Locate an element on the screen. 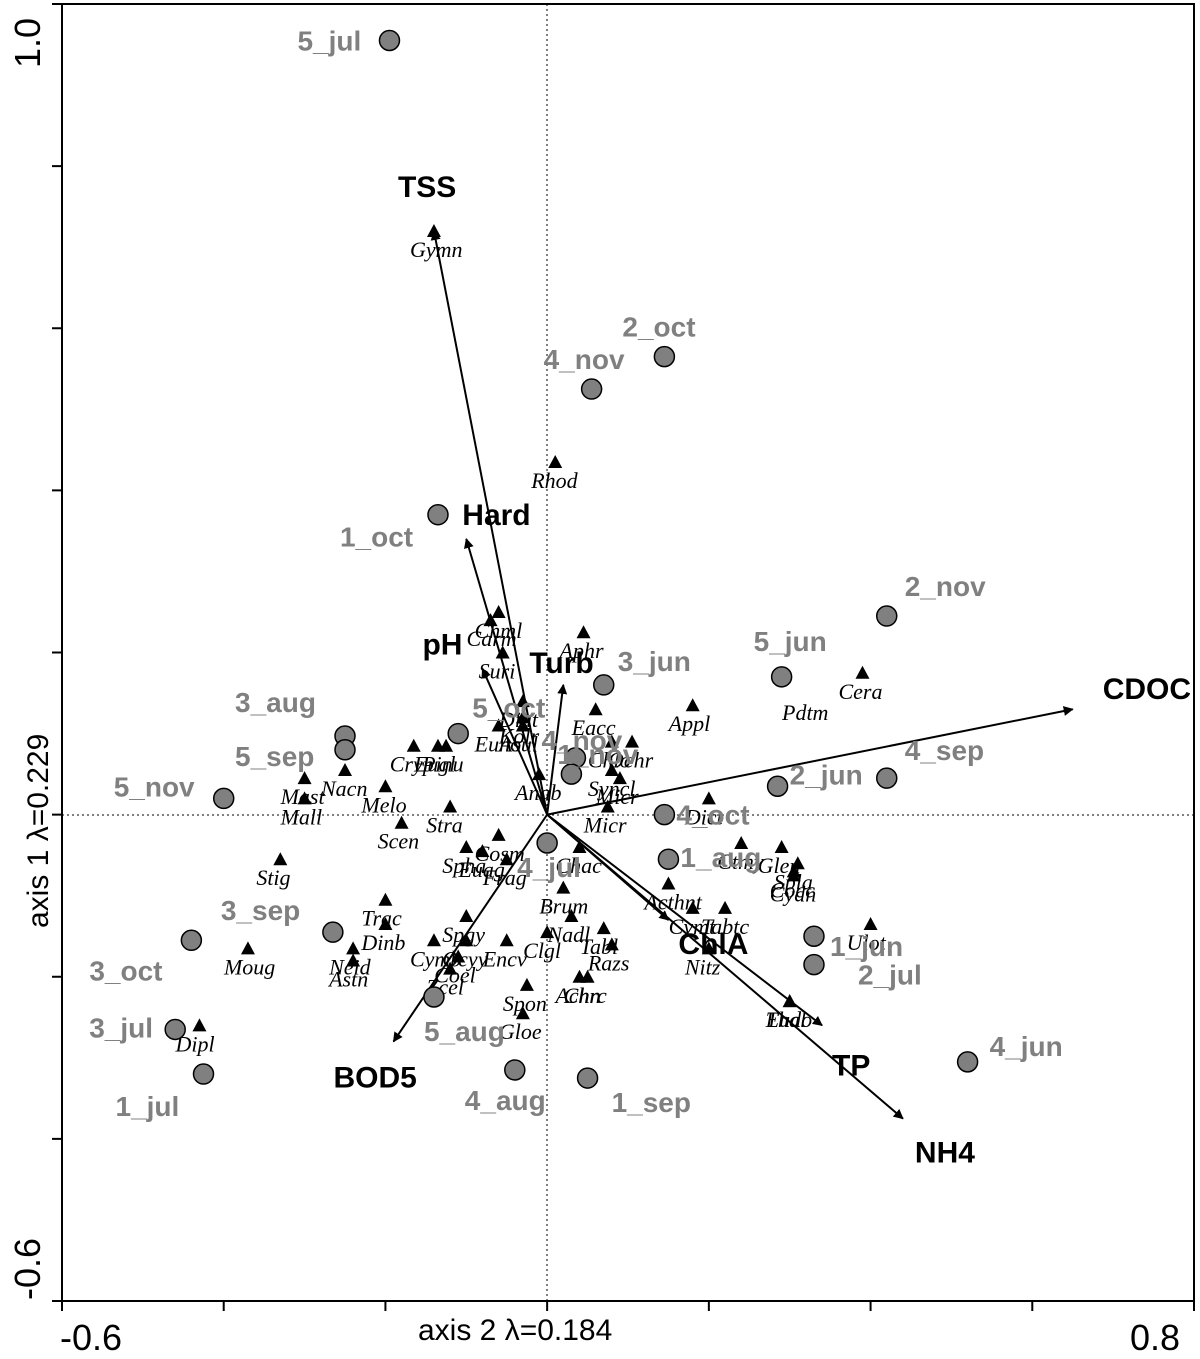 This screenshot has width=1200, height=1359. site-label: 5_oct is located at coordinates (508, 708).